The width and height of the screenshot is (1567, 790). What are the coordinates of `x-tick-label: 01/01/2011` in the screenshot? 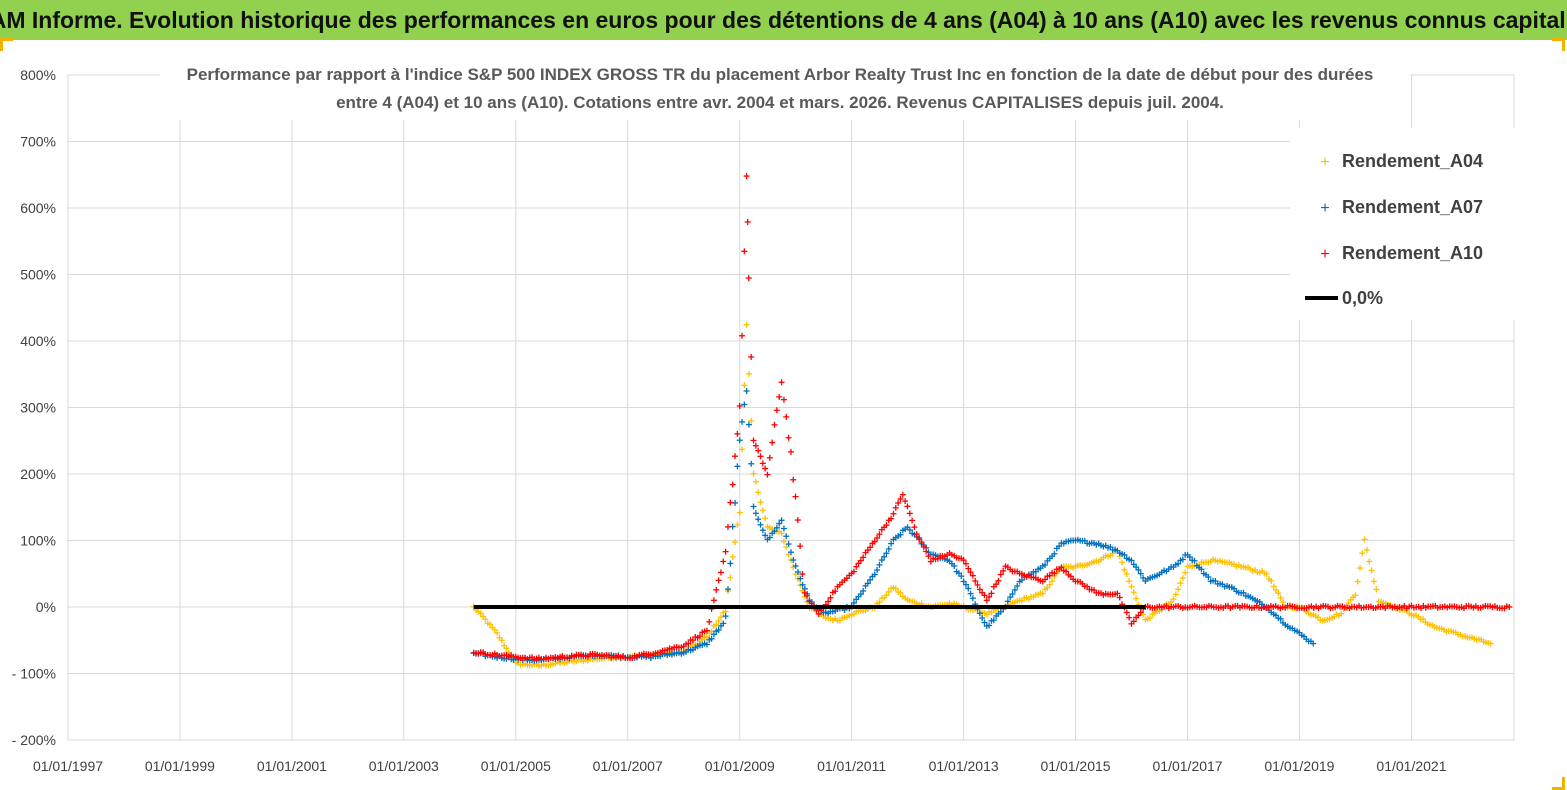 It's located at (851, 766).